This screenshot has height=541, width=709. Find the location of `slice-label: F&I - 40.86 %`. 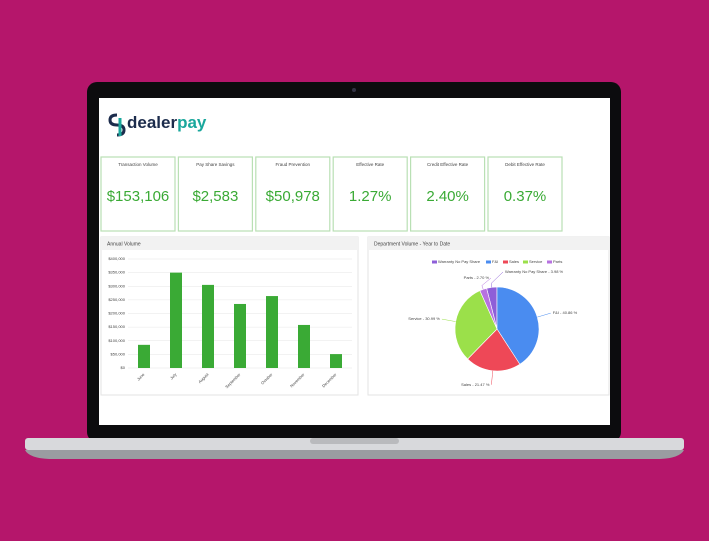

slice-label: F&I - 40.86 % is located at coordinates (565, 312).